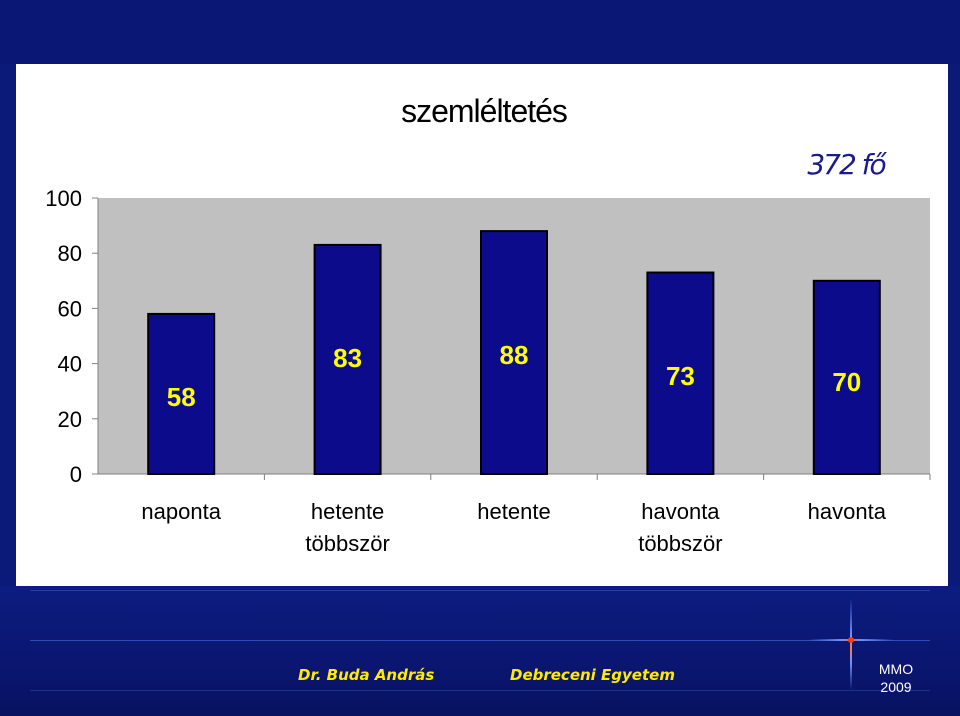 Image resolution: width=960 pixels, height=716 pixels. What do you see at coordinates (366, 675) in the screenshot?
I see `footer-author: Dr. Buda András` at bounding box center [366, 675].